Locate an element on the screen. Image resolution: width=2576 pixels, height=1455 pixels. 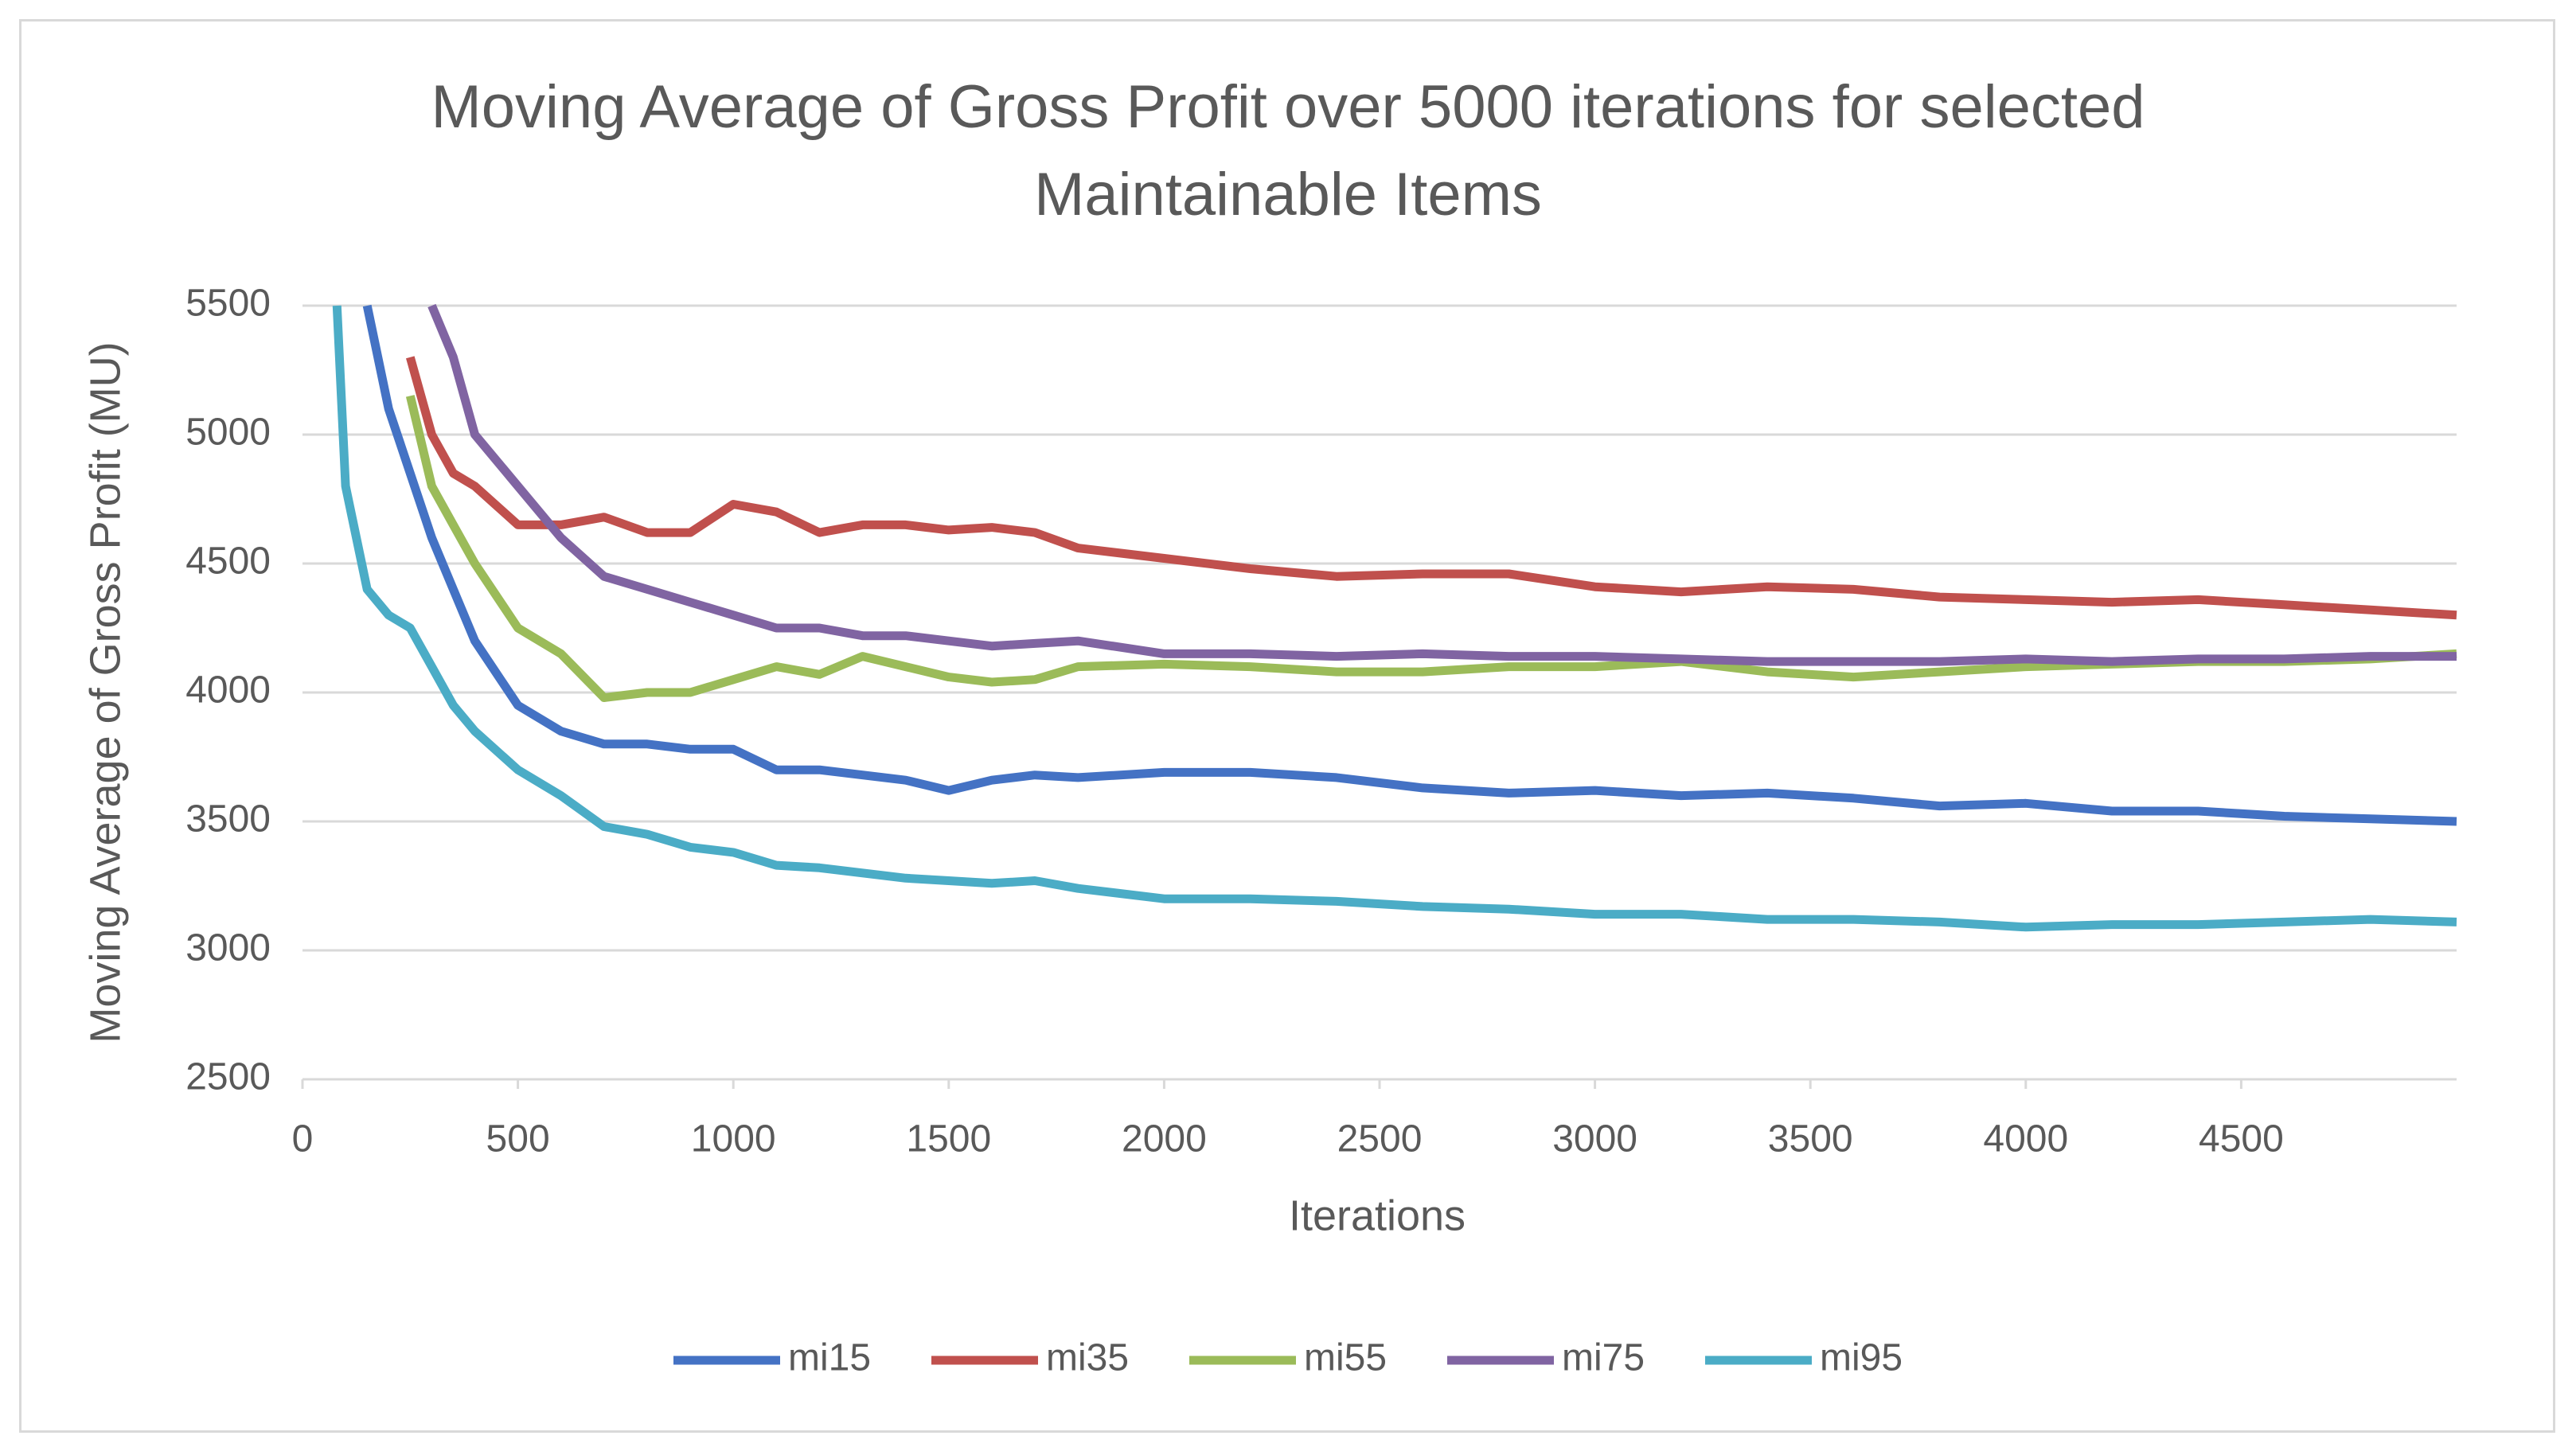
x-tick-label: 4500 is located at coordinates (2241, 1139).